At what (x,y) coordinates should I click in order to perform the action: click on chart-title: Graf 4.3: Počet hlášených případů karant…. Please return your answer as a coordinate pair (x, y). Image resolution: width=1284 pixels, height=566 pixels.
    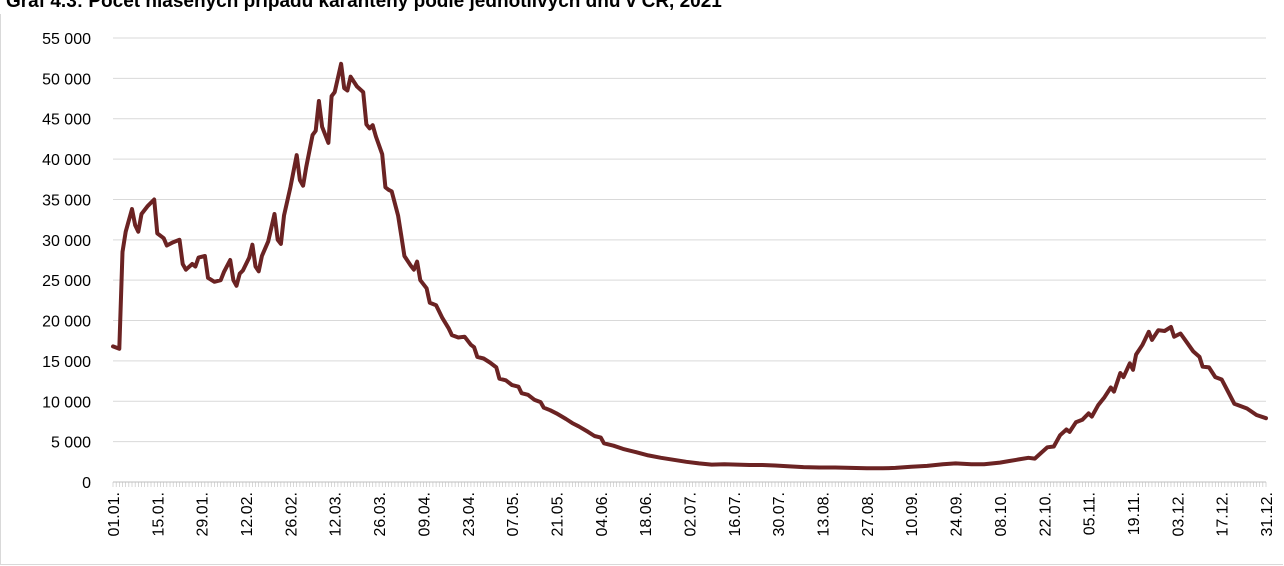
    Looking at the image, I should click on (364, 6).